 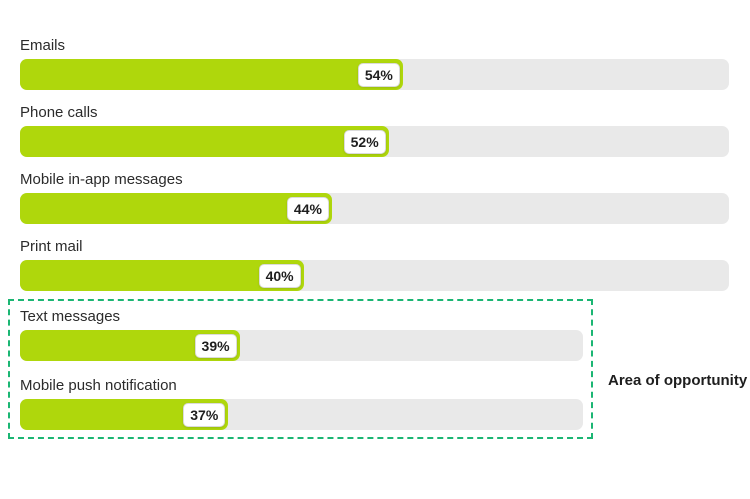 What do you see at coordinates (378, 74) in the screenshot?
I see `value-chip: 54%` at bounding box center [378, 74].